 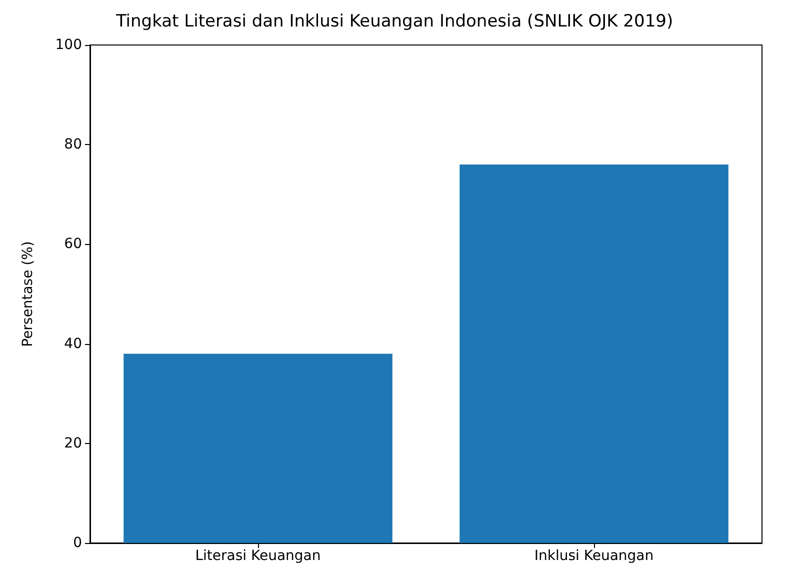 I want to click on chart-title: Tingkat Literasi dan Inklusi Keuangan Indonesia (SNLIK OJK 2019), so click(x=394, y=22).